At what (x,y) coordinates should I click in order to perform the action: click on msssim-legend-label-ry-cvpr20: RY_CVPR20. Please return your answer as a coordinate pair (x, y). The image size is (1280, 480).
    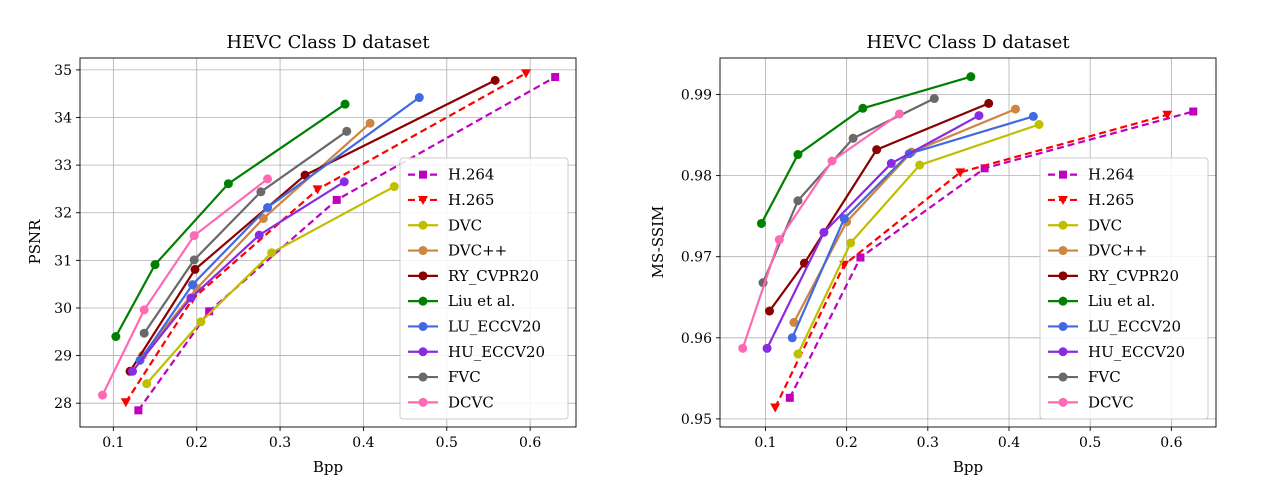
    Looking at the image, I should click on (1133, 276).